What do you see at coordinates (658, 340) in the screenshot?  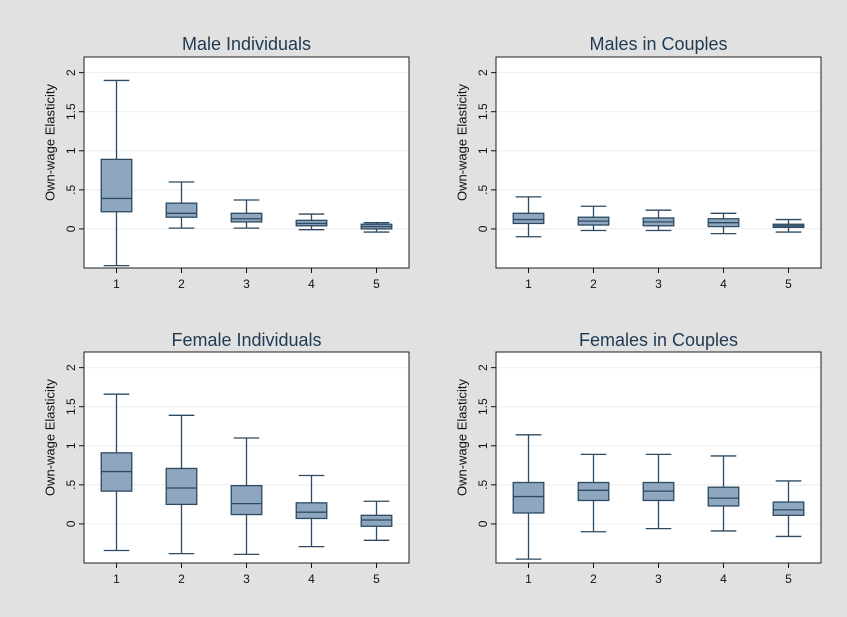 I see `panel-title: Females in Couples` at bounding box center [658, 340].